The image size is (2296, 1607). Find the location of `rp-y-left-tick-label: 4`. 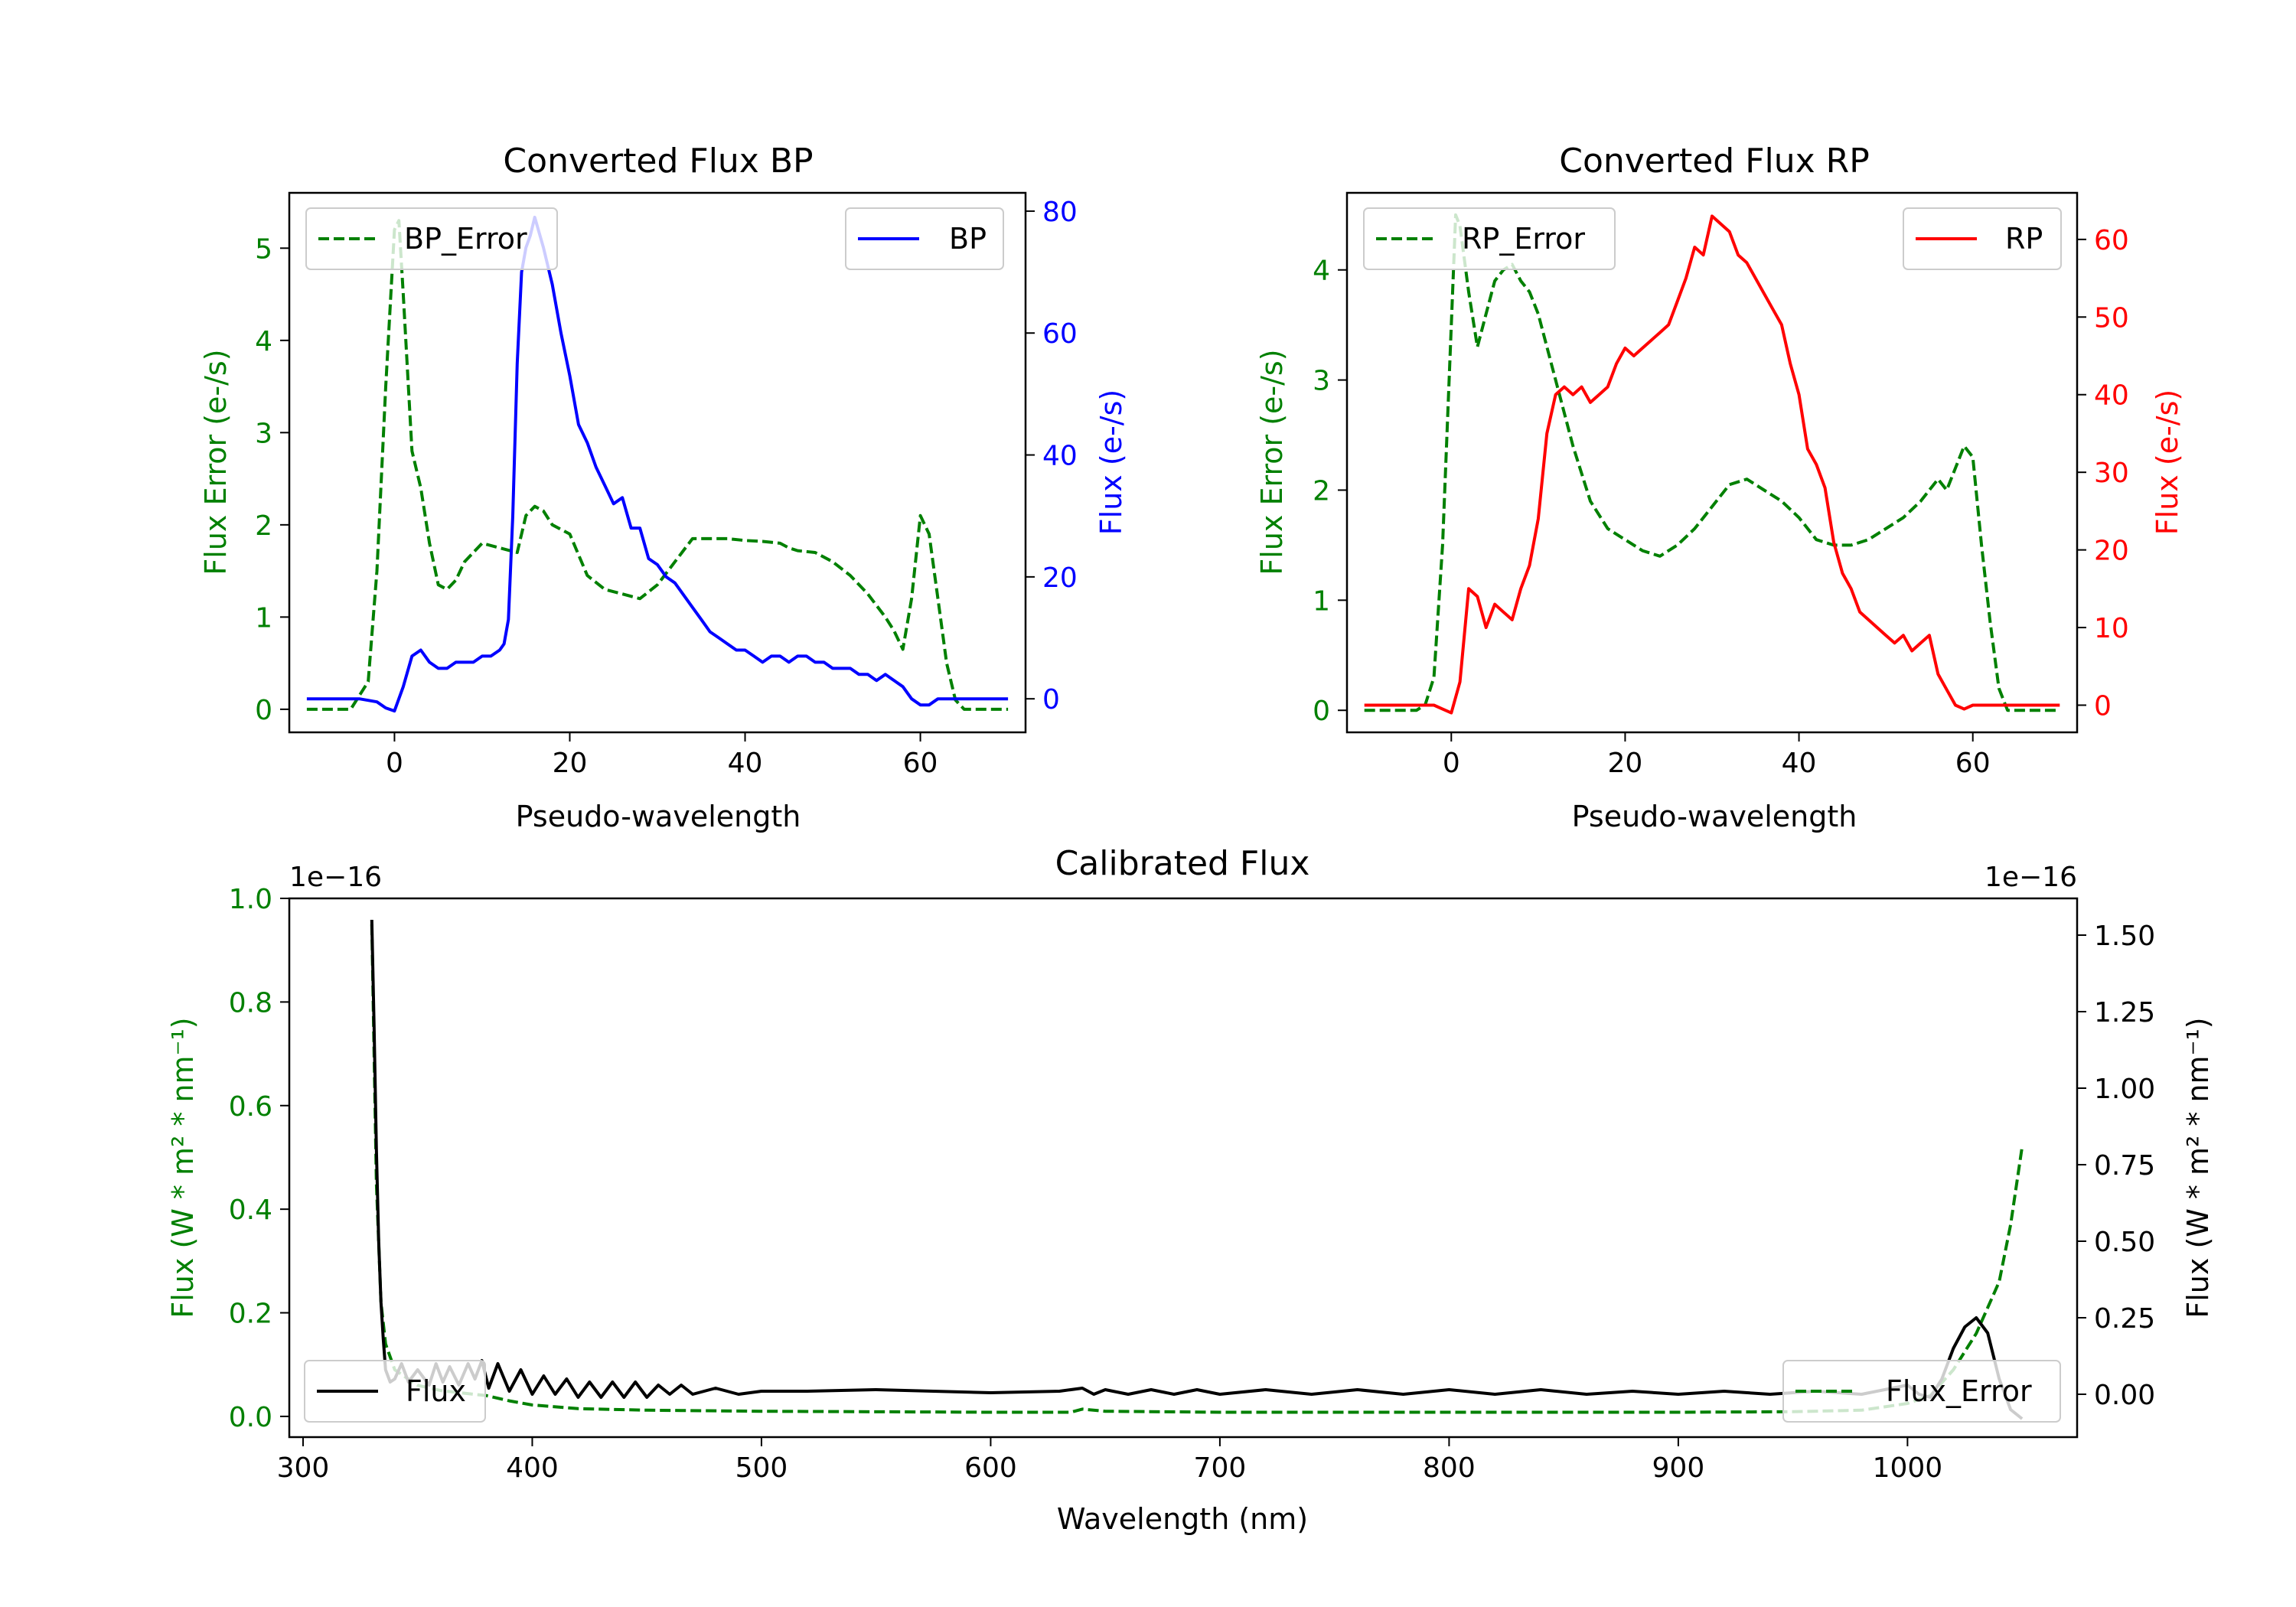

rp-y-left-tick-label: 4 is located at coordinates (1321, 271).